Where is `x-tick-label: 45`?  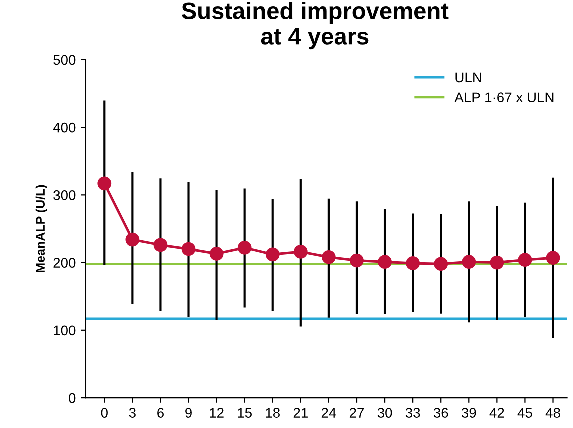 x-tick-label: 45 is located at coordinates (525, 413).